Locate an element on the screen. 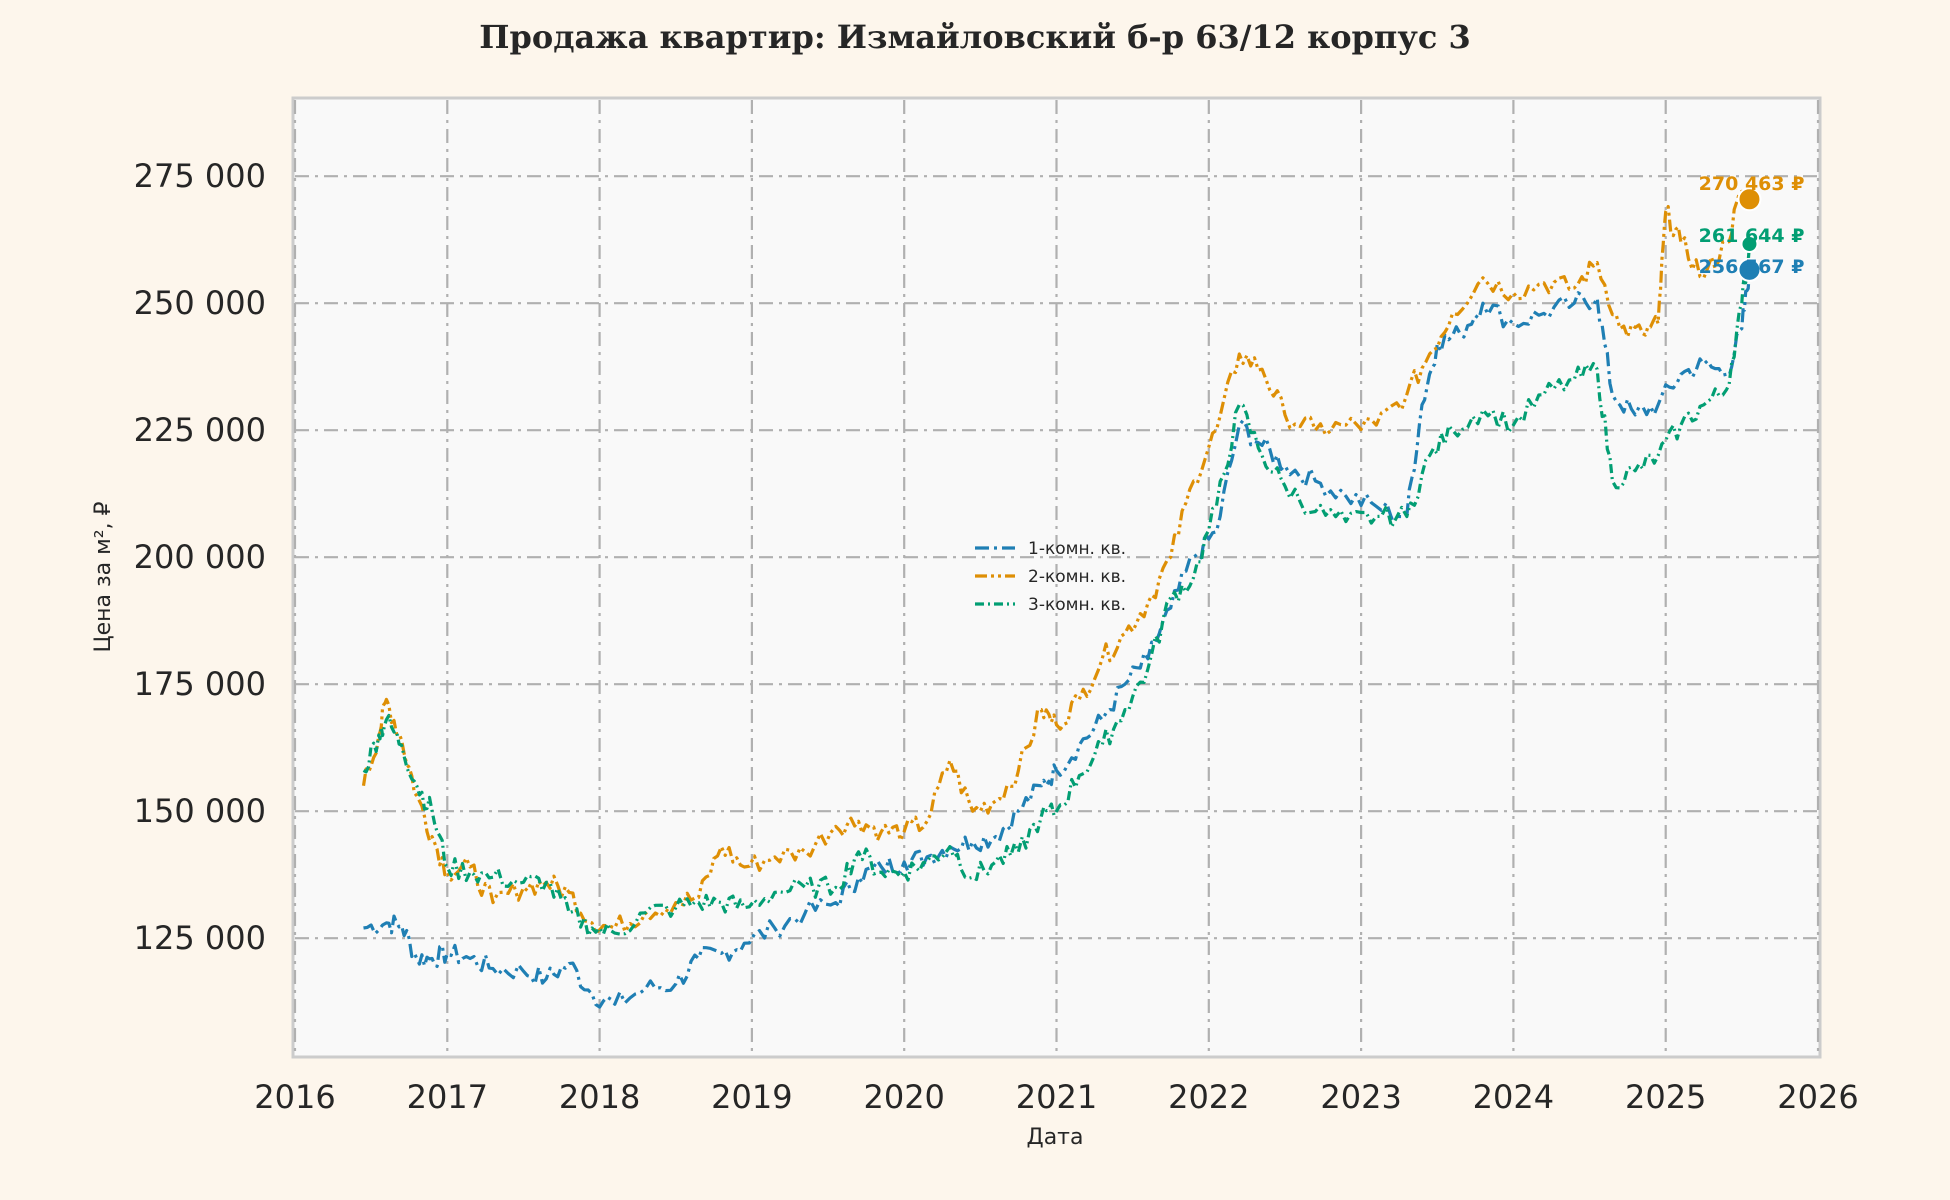 This screenshot has width=1950, height=1200. y-tick-label: 200 000 is located at coordinates (200, 557).